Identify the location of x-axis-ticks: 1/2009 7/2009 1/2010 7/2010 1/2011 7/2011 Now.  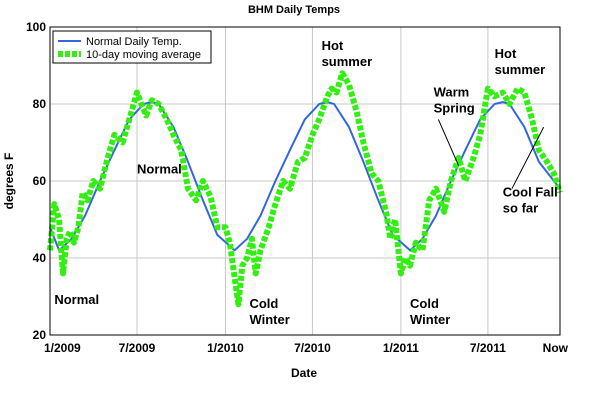
(306, 348).